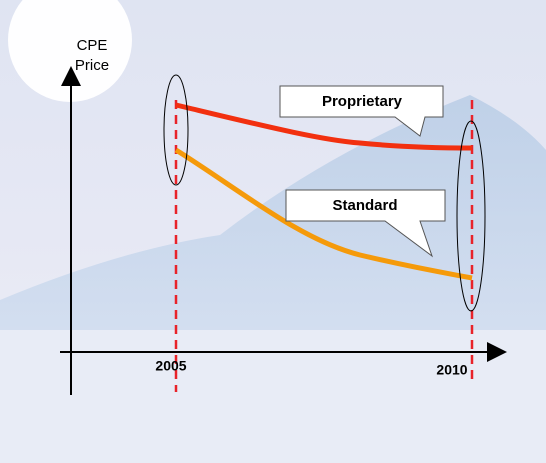 The width and height of the screenshot is (546, 463). What do you see at coordinates (451, 370) in the screenshot?
I see `x-label: 2010` at bounding box center [451, 370].